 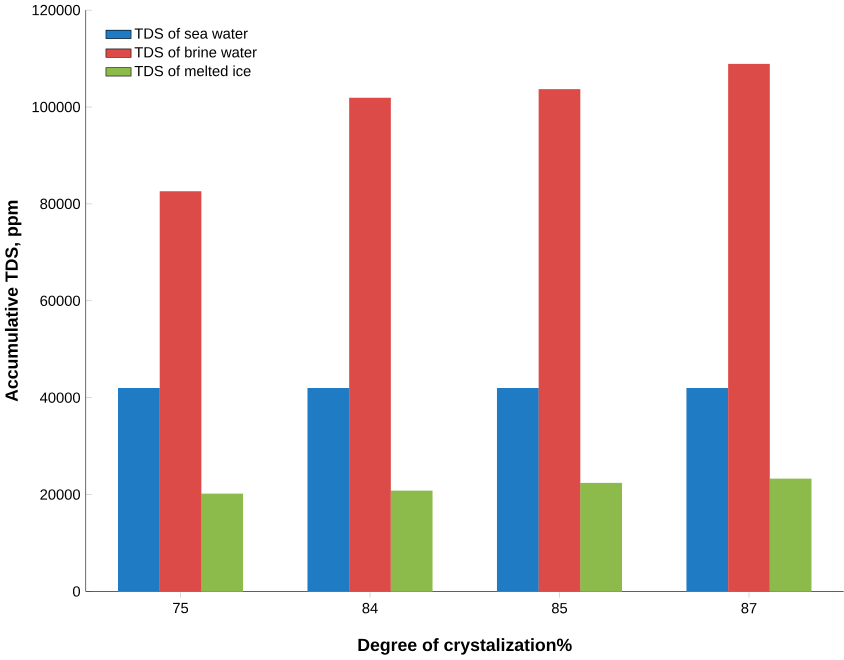 What do you see at coordinates (13, 301) in the screenshot?
I see `y-axis-title: Accumulative TDS, ppm` at bounding box center [13, 301].